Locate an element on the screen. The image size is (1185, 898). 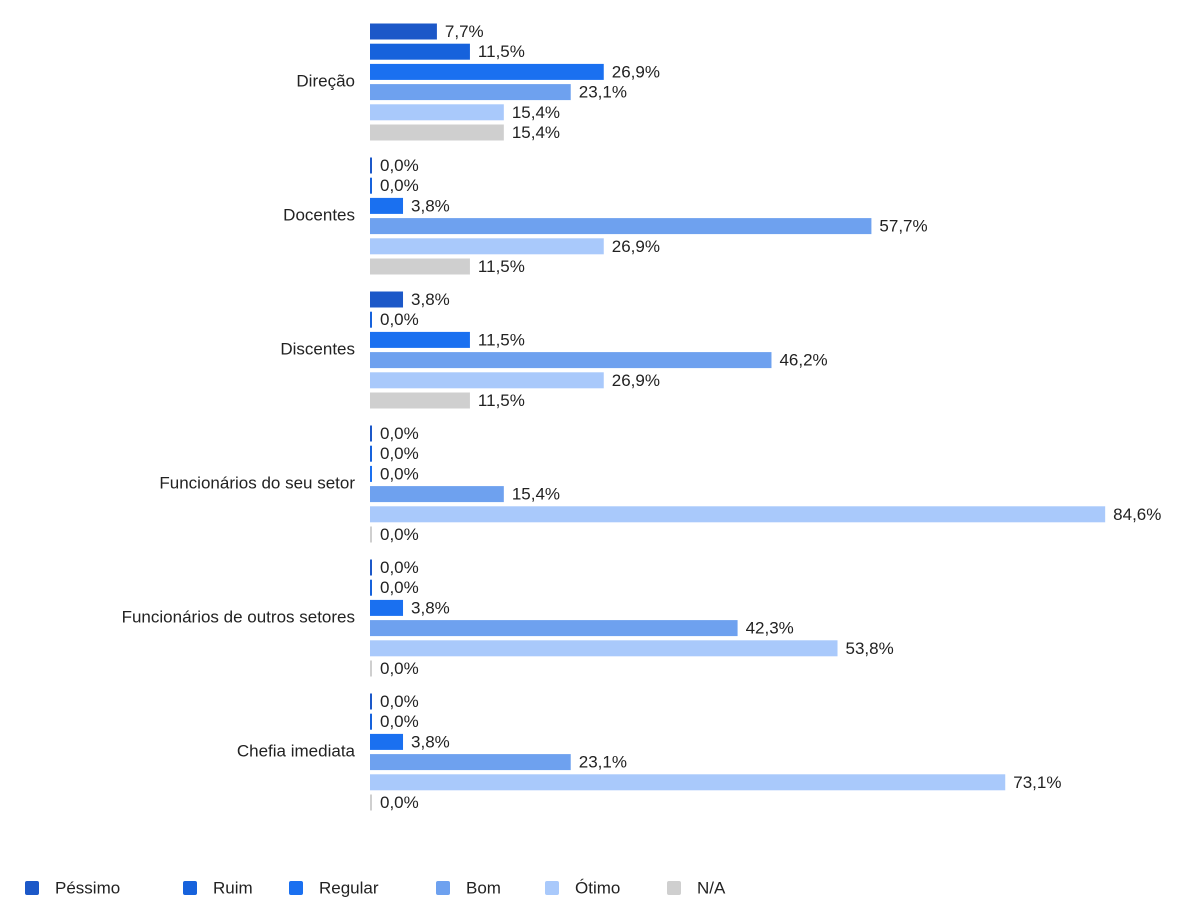
category-label: Funcionários de outros setores is located at coordinates (238, 616).